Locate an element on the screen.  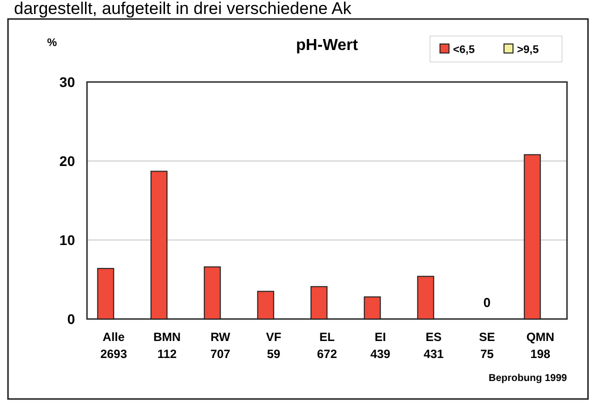
y-axis-title: % is located at coordinates (52, 43).